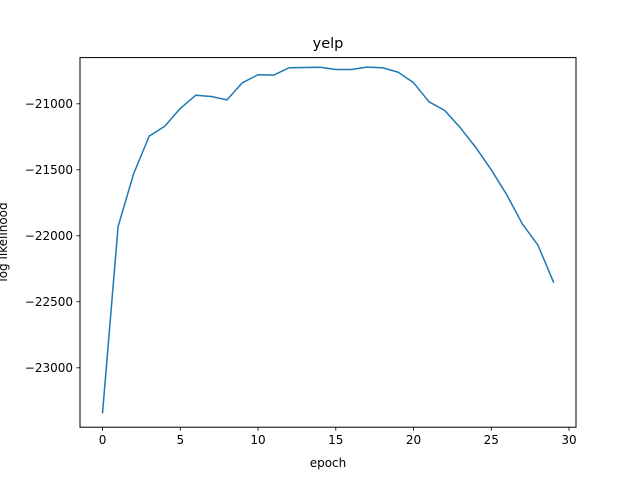 The width and height of the screenshot is (640, 480). What do you see at coordinates (49, 170) in the screenshot?
I see `y-tick-label: −21500` at bounding box center [49, 170].